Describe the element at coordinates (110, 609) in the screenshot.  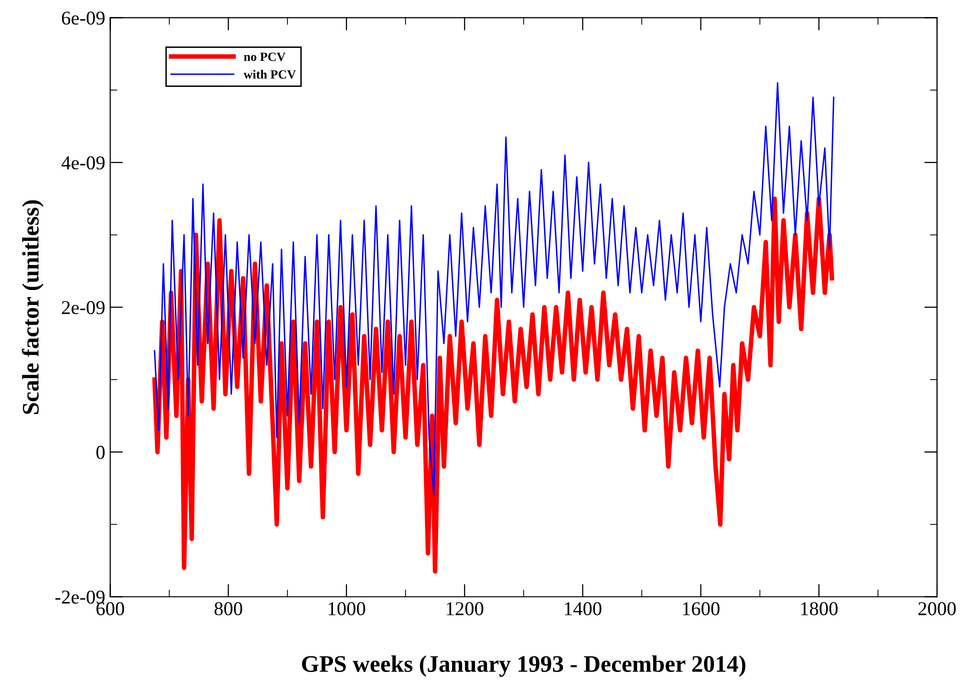
I see `x-tick-label: 600` at that location.